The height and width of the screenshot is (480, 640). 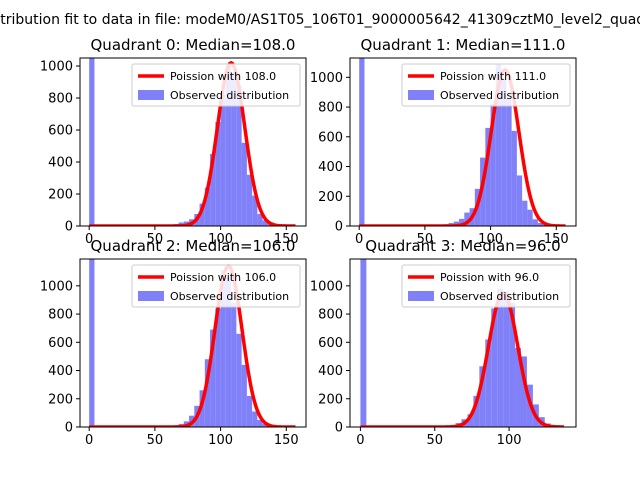 I want to click on quadrant-0-ytick-label: 600, so click(x=60, y=131).